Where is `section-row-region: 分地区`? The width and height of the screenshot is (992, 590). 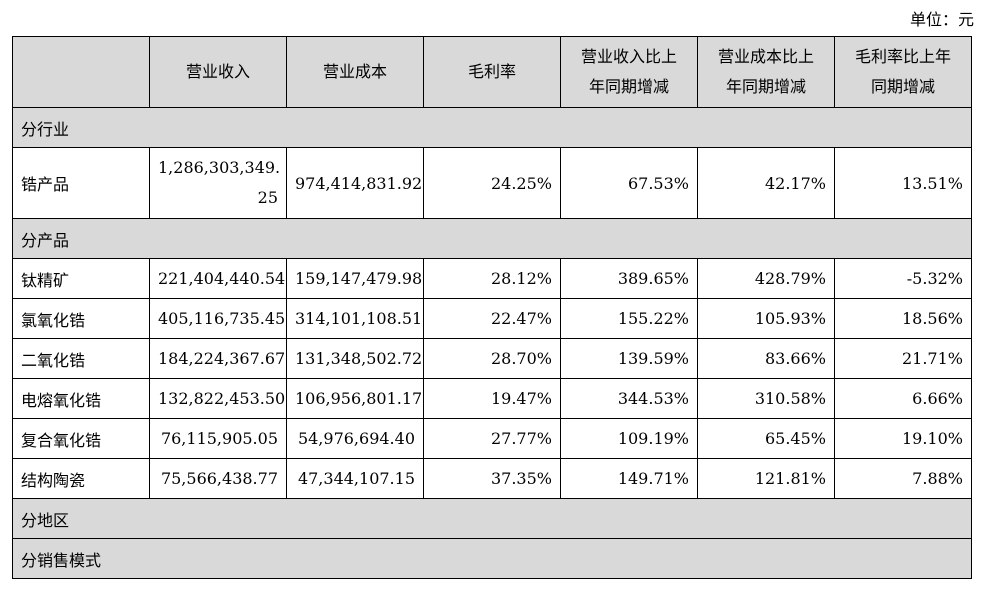 section-row-region: 分地区 is located at coordinates (492, 518).